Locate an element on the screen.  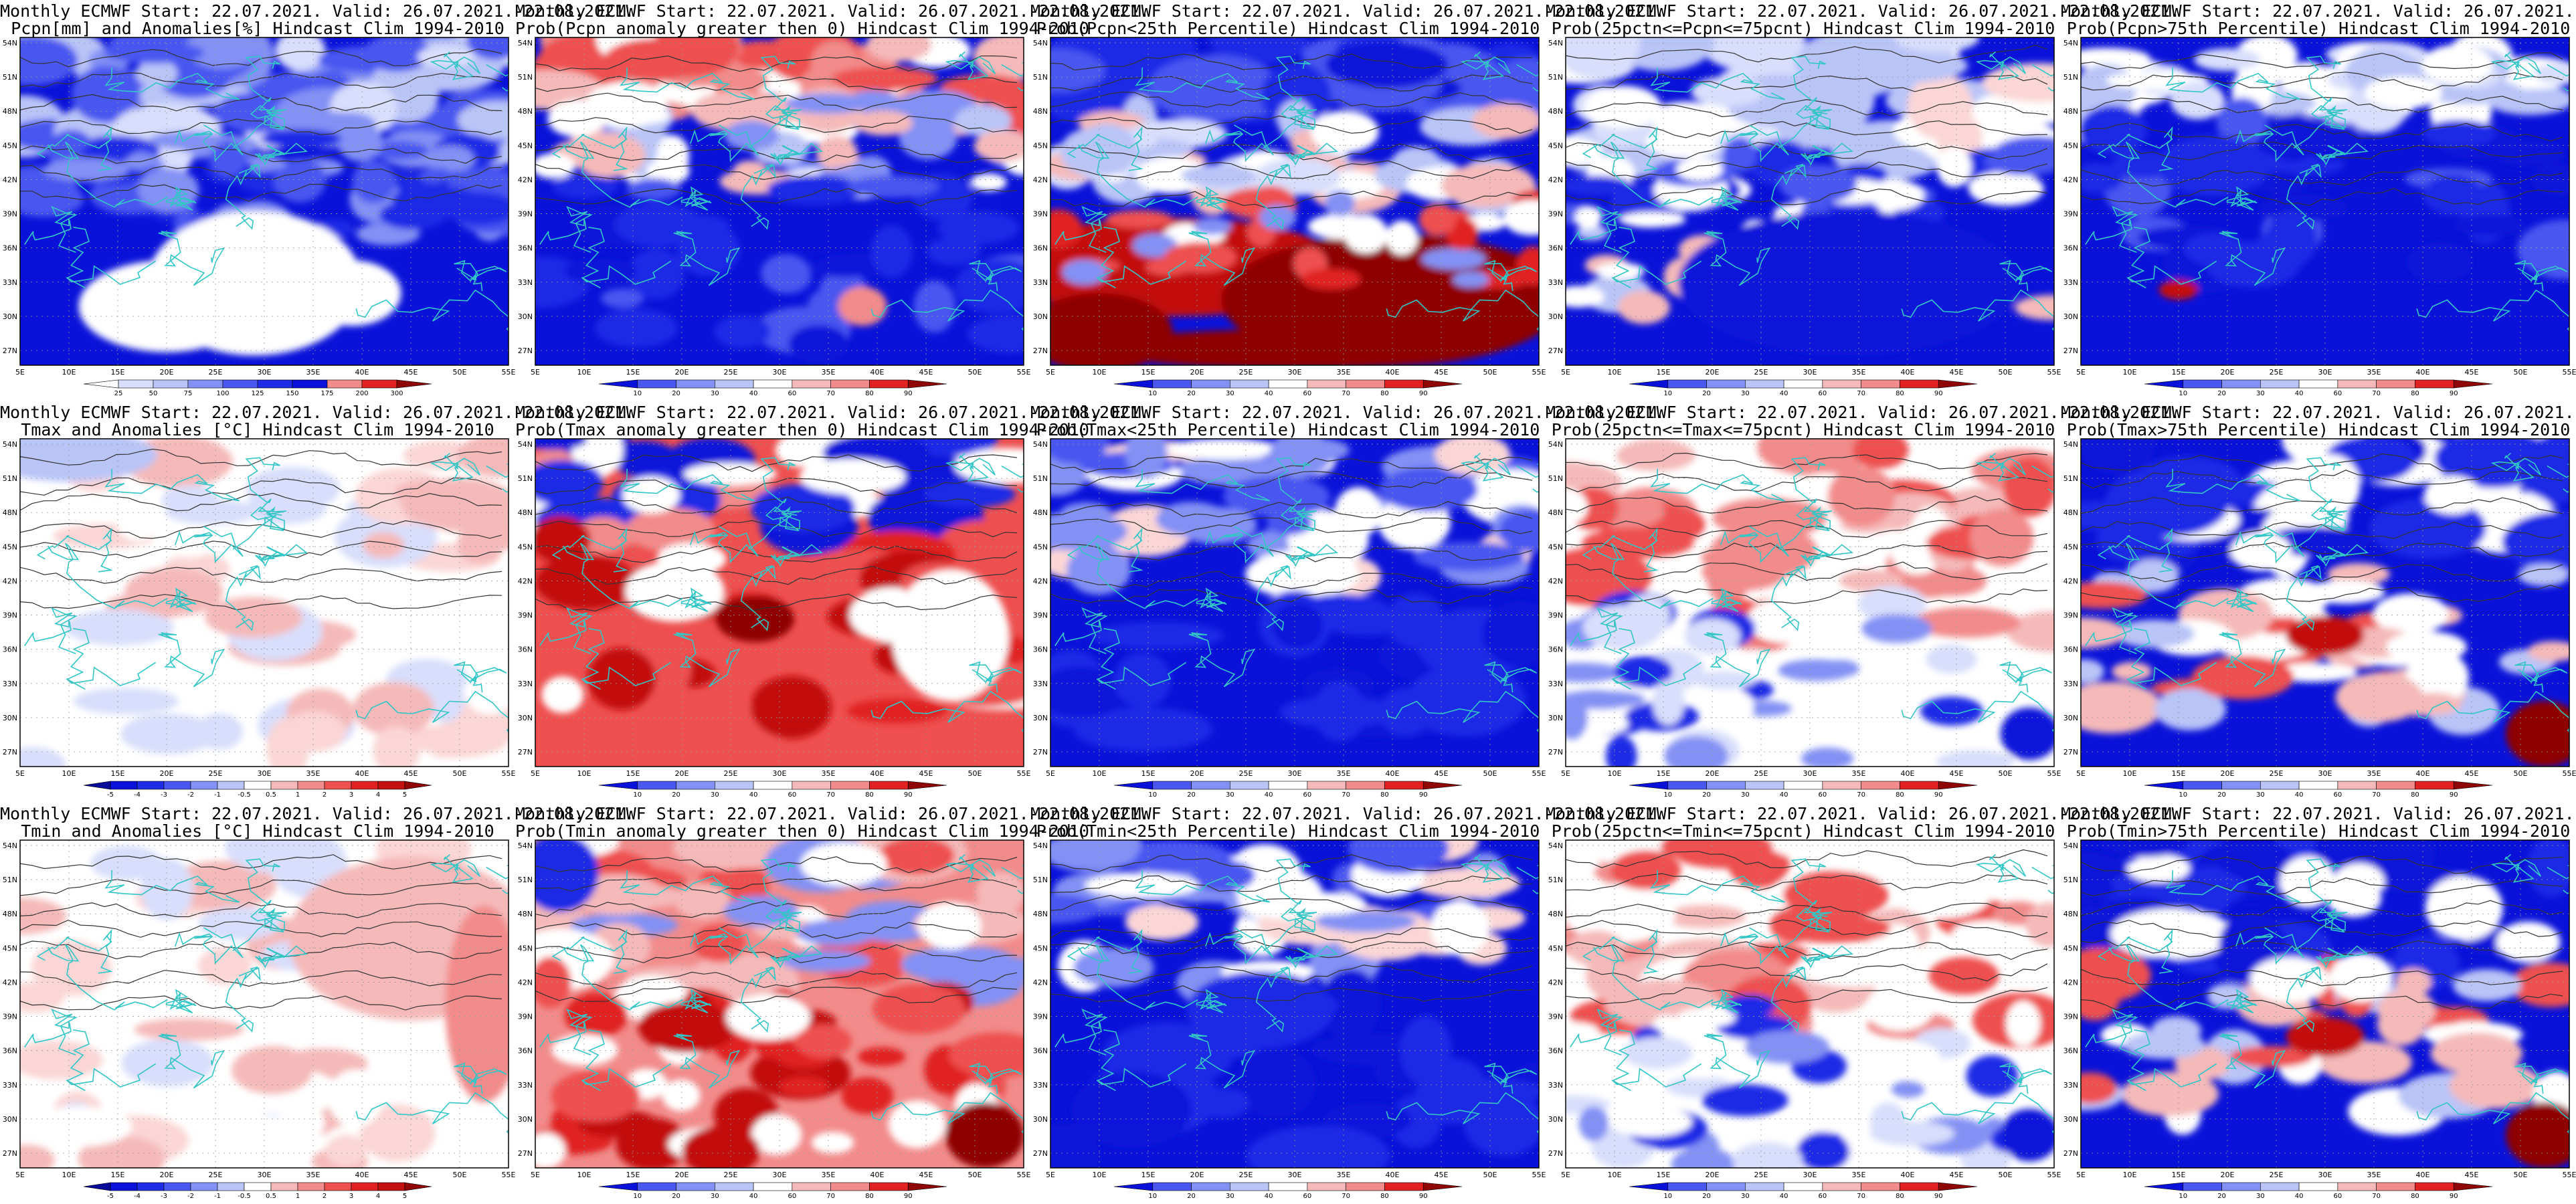
lon-tick-label: 20E is located at coordinates (682, 372).